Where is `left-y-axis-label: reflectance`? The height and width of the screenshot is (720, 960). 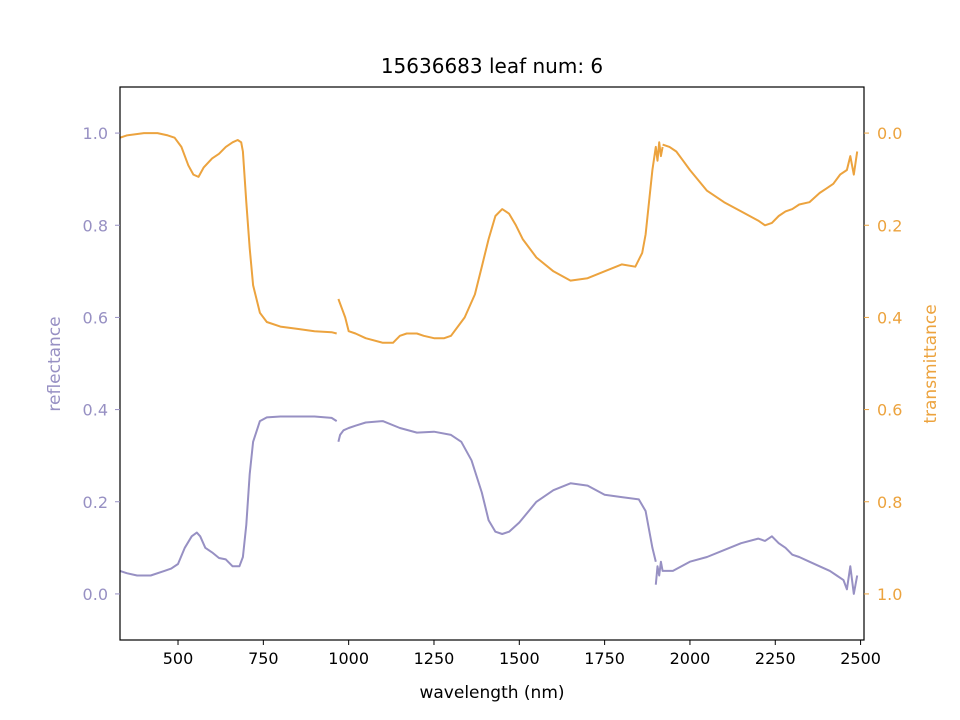 left-y-axis-label: reflectance is located at coordinates (55, 363).